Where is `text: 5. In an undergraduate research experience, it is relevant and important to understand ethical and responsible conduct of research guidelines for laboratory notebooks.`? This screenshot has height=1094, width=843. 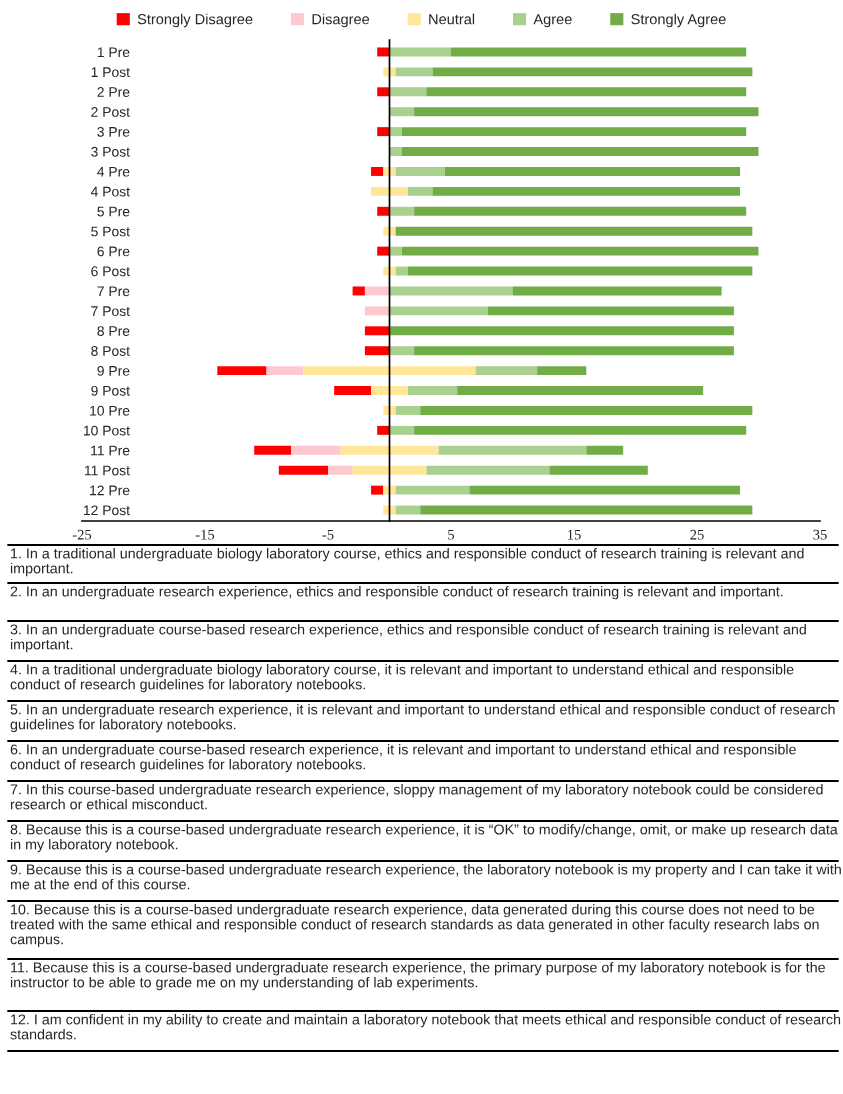
text: 5. In an undergraduate research experience, it is relevant and important to understand ethical and responsible conduct of research guidelines for laboratory notebooks. is located at coordinates (422, 718).